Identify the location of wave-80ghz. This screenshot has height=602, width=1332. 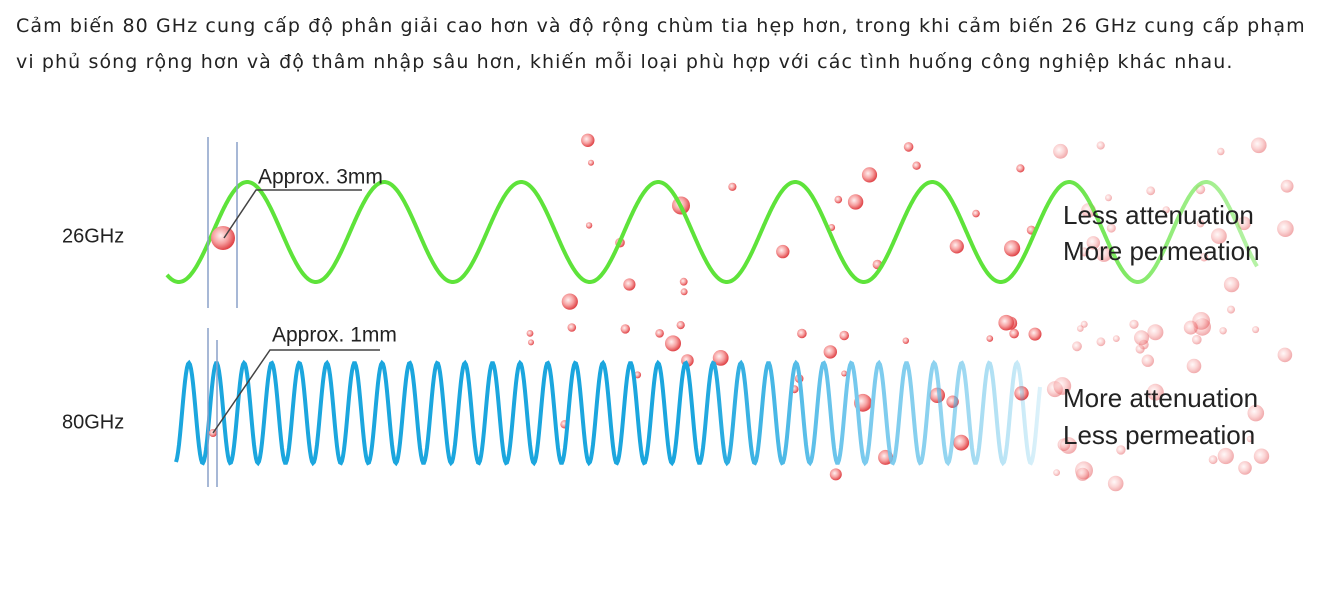
(608, 413).